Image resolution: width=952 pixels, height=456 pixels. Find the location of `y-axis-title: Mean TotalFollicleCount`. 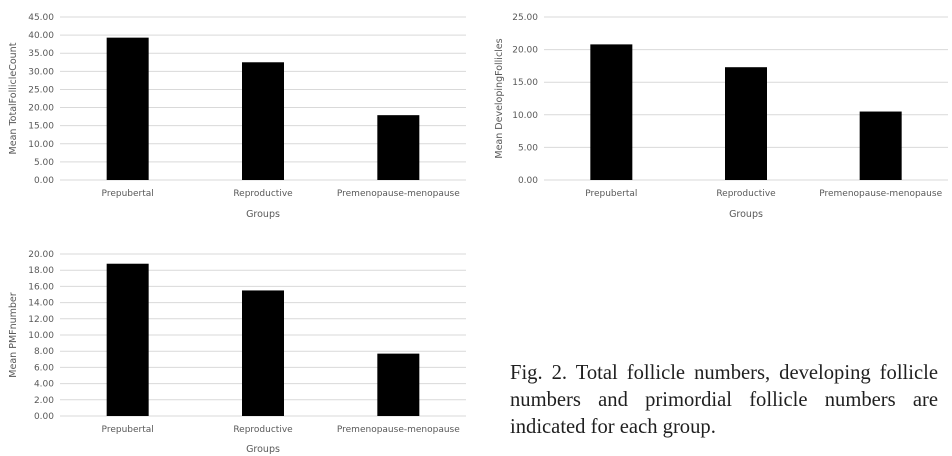

y-axis-title: Mean TotalFollicleCount is located at coordinates (13, 98).